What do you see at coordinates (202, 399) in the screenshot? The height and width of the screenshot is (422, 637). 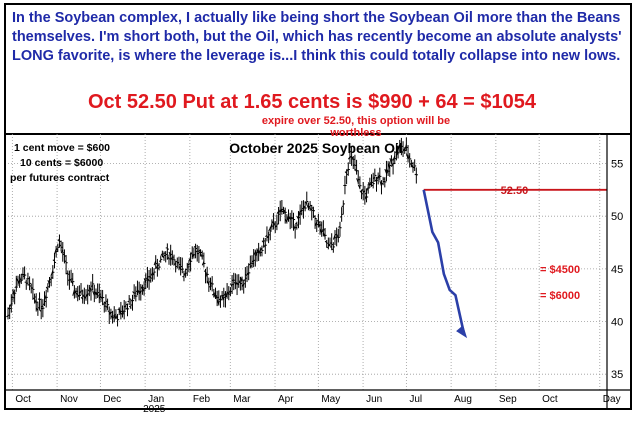 I see `x-tick-label-4: Feb` at bounding box center [202, 399].